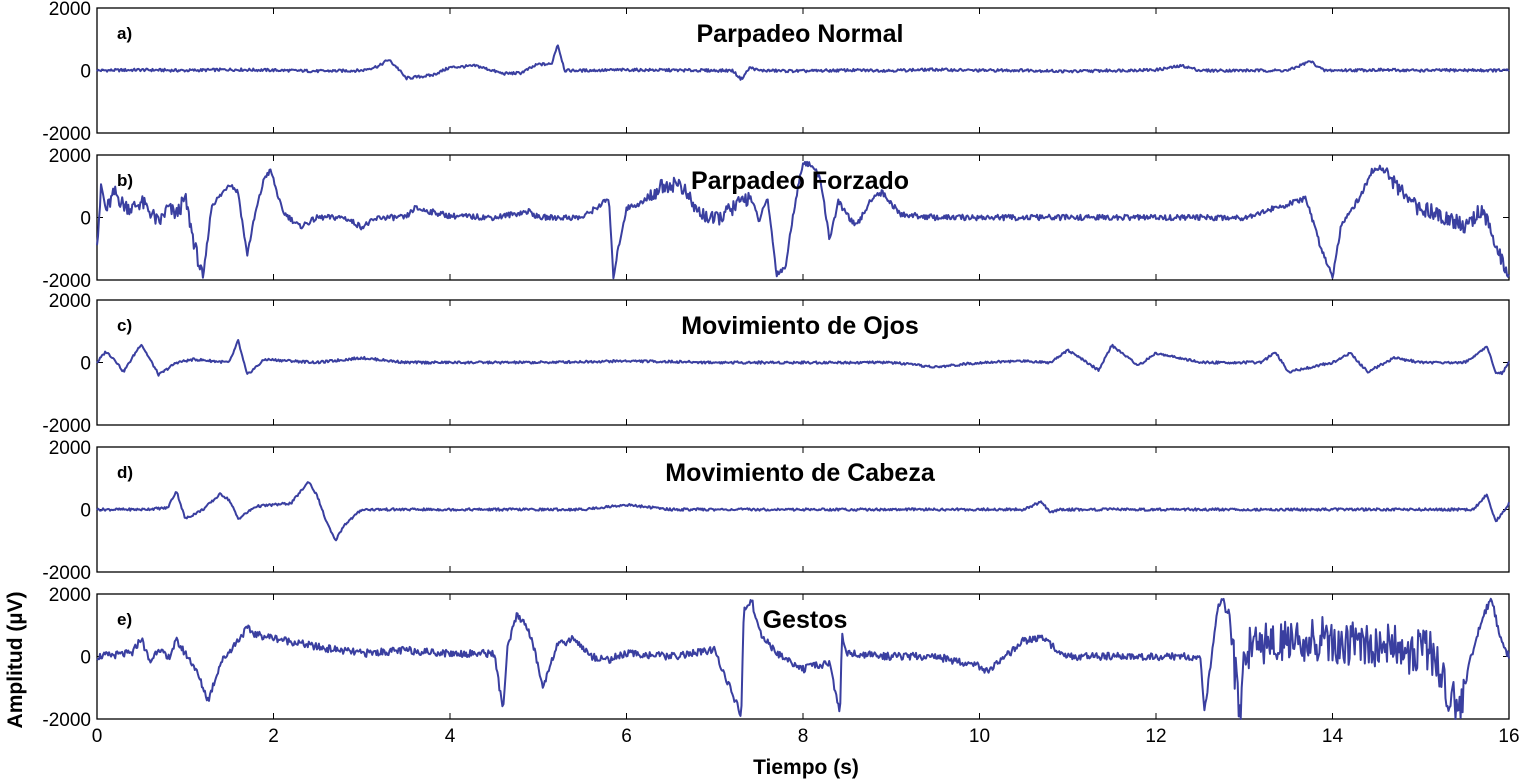 This screenshot has height=782, width=1519. Describe the element at coordinates (273, 736) in the screenshot. I see `x-tick-label: 2` at that location.